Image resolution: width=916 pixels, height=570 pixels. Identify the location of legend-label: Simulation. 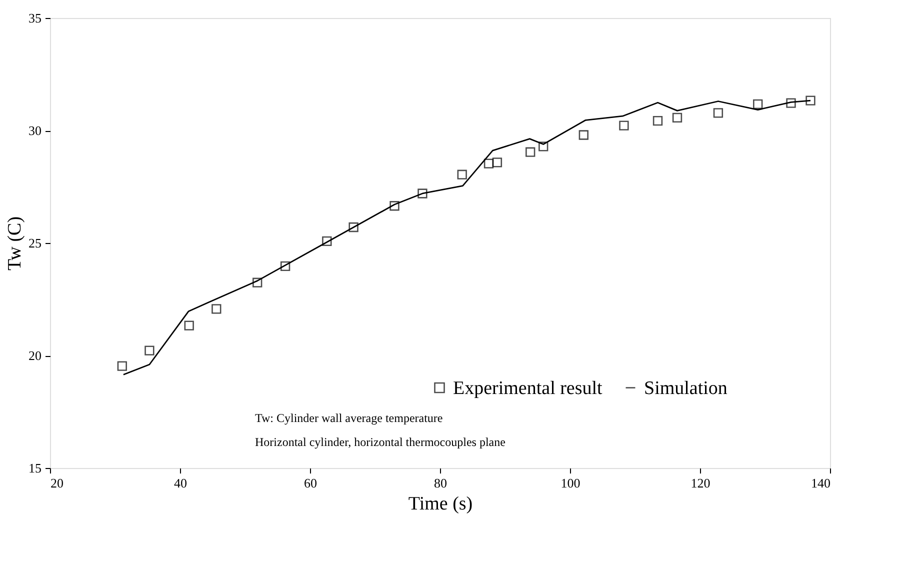
(686, 388).